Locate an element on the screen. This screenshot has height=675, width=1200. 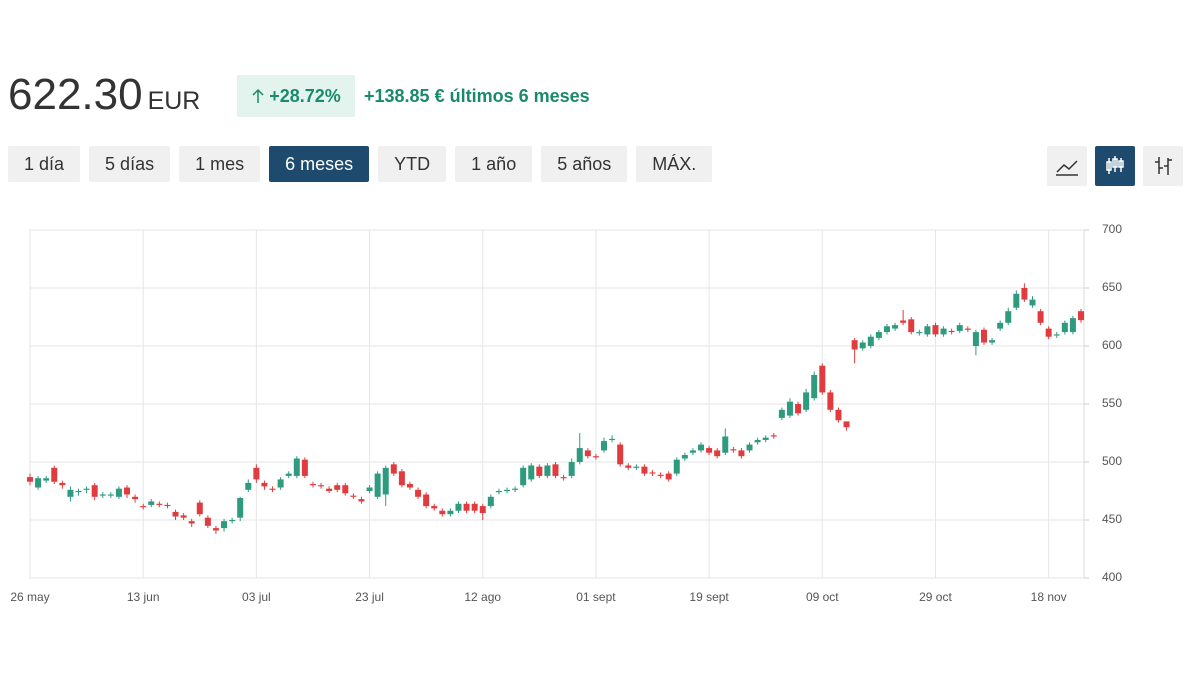
y-tick-label: 700 is located at coordinates (1112, 229).